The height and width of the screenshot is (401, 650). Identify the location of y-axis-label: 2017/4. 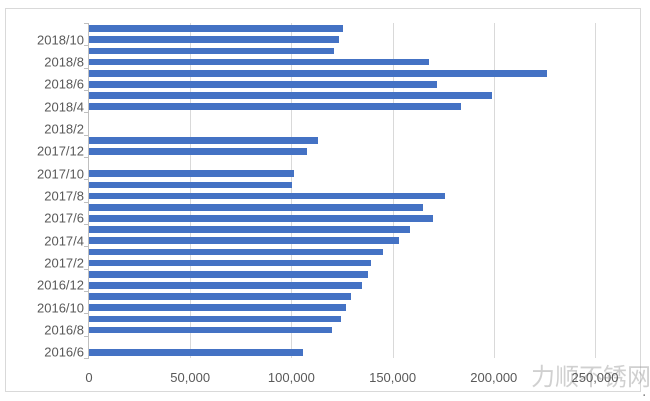
(64, 241).